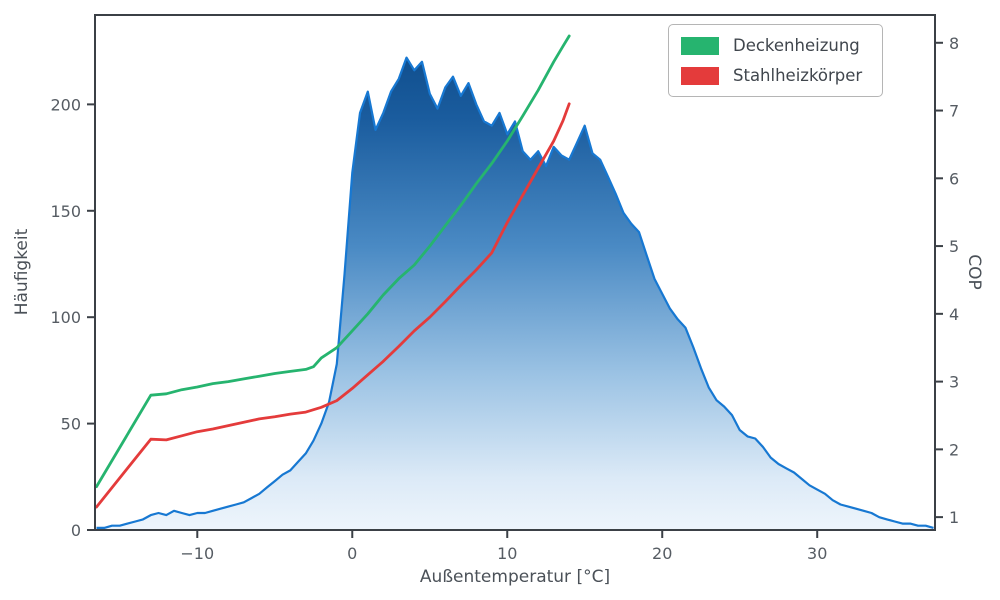 This screenshot has height=600, width=1000. I want to click on y-left-tick-label: 50, so click(71, 424).